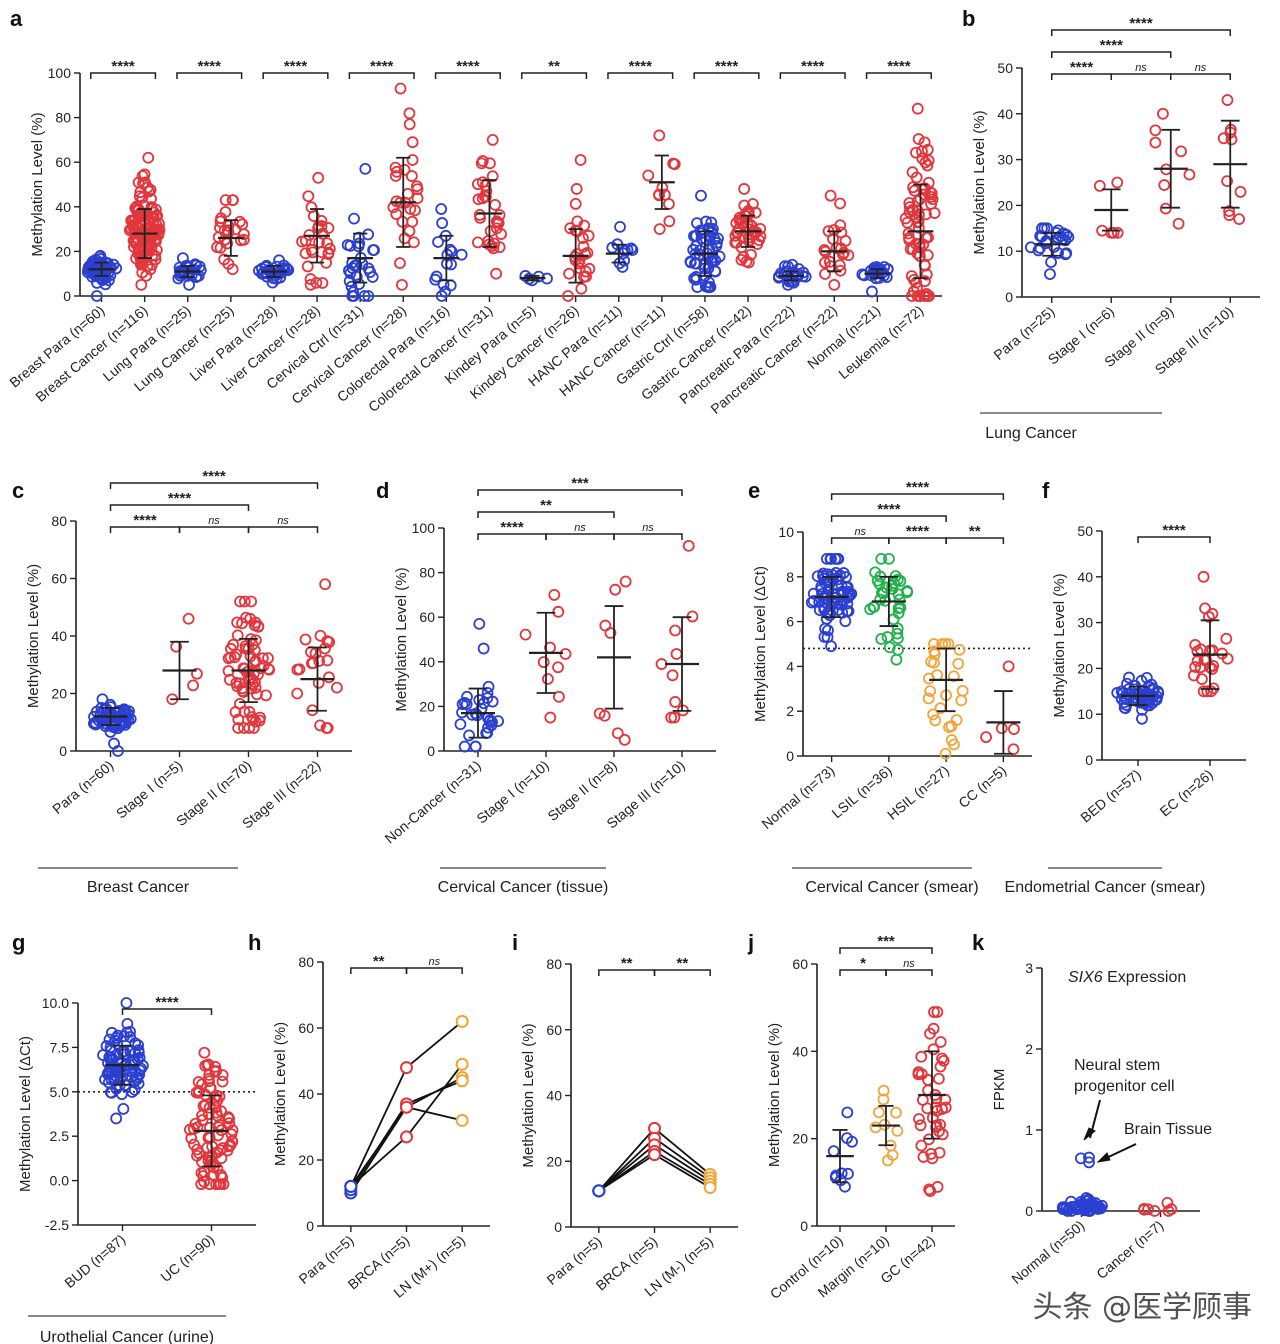 This screenshot has height=1344, width=1280. Describe the element at coordinates (754, 490) in the screenshot. I see `panel-label: e` at that location.